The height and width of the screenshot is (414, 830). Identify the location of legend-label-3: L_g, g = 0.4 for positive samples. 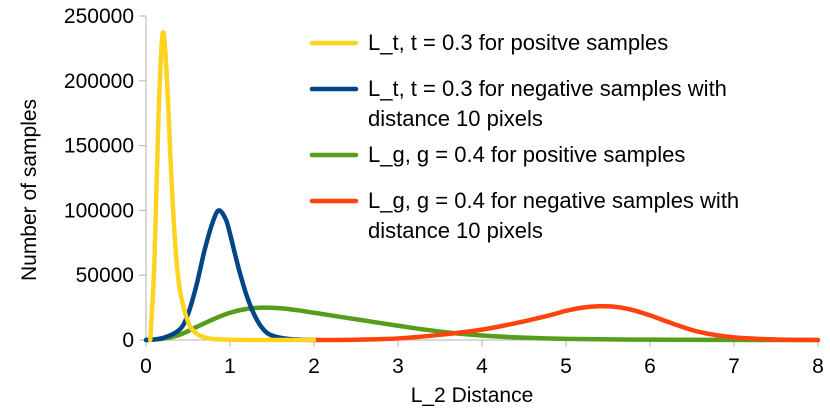
(526, 154).